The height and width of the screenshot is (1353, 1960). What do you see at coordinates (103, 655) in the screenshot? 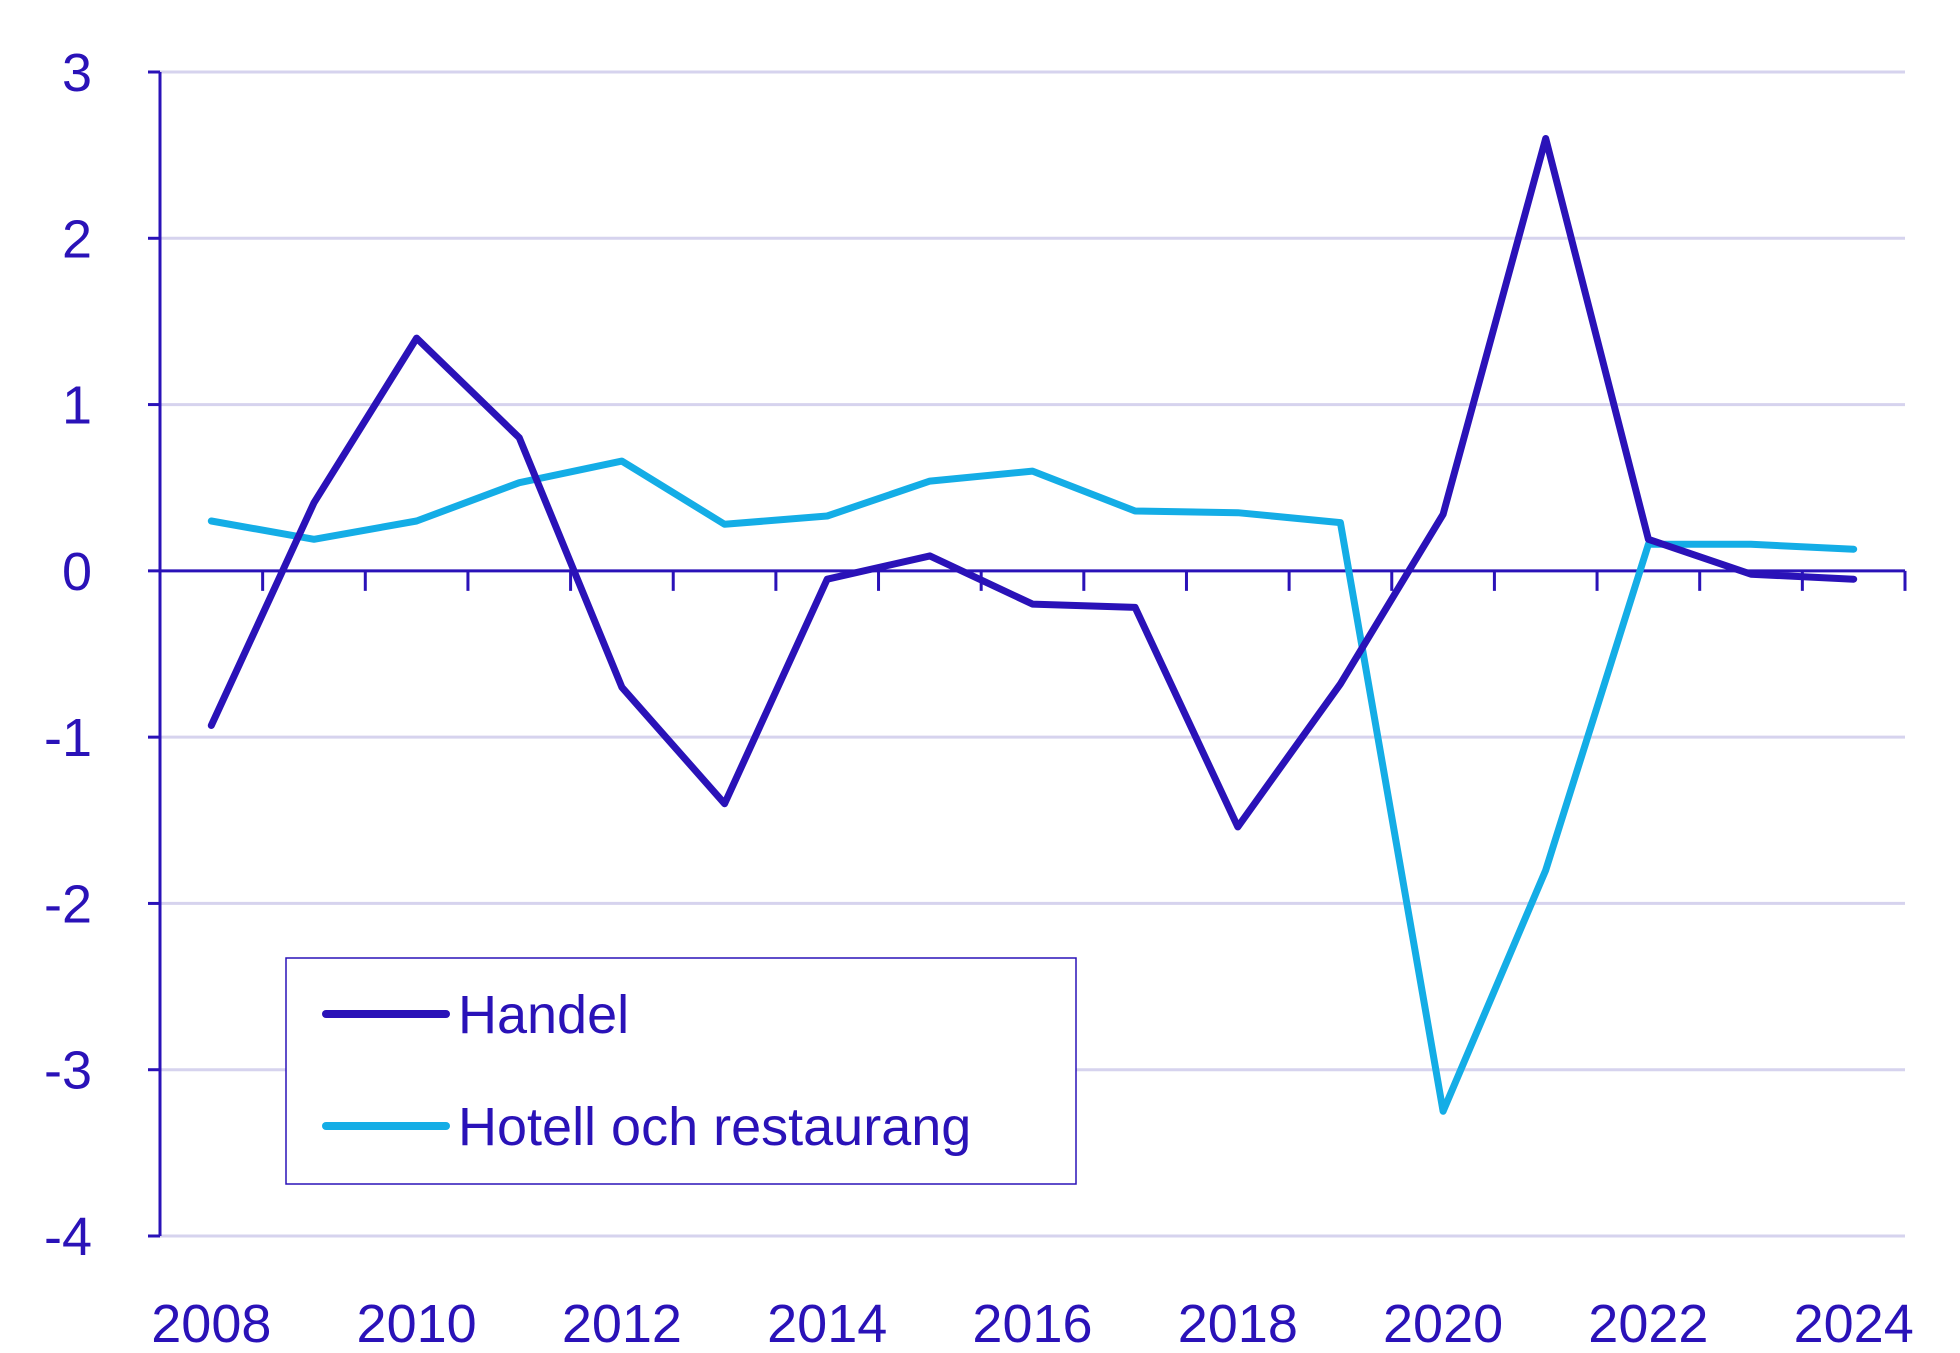
I see `y-axis: 3 2 1 0 -1 -2 -3 -4` at bounding box center [103, 655].